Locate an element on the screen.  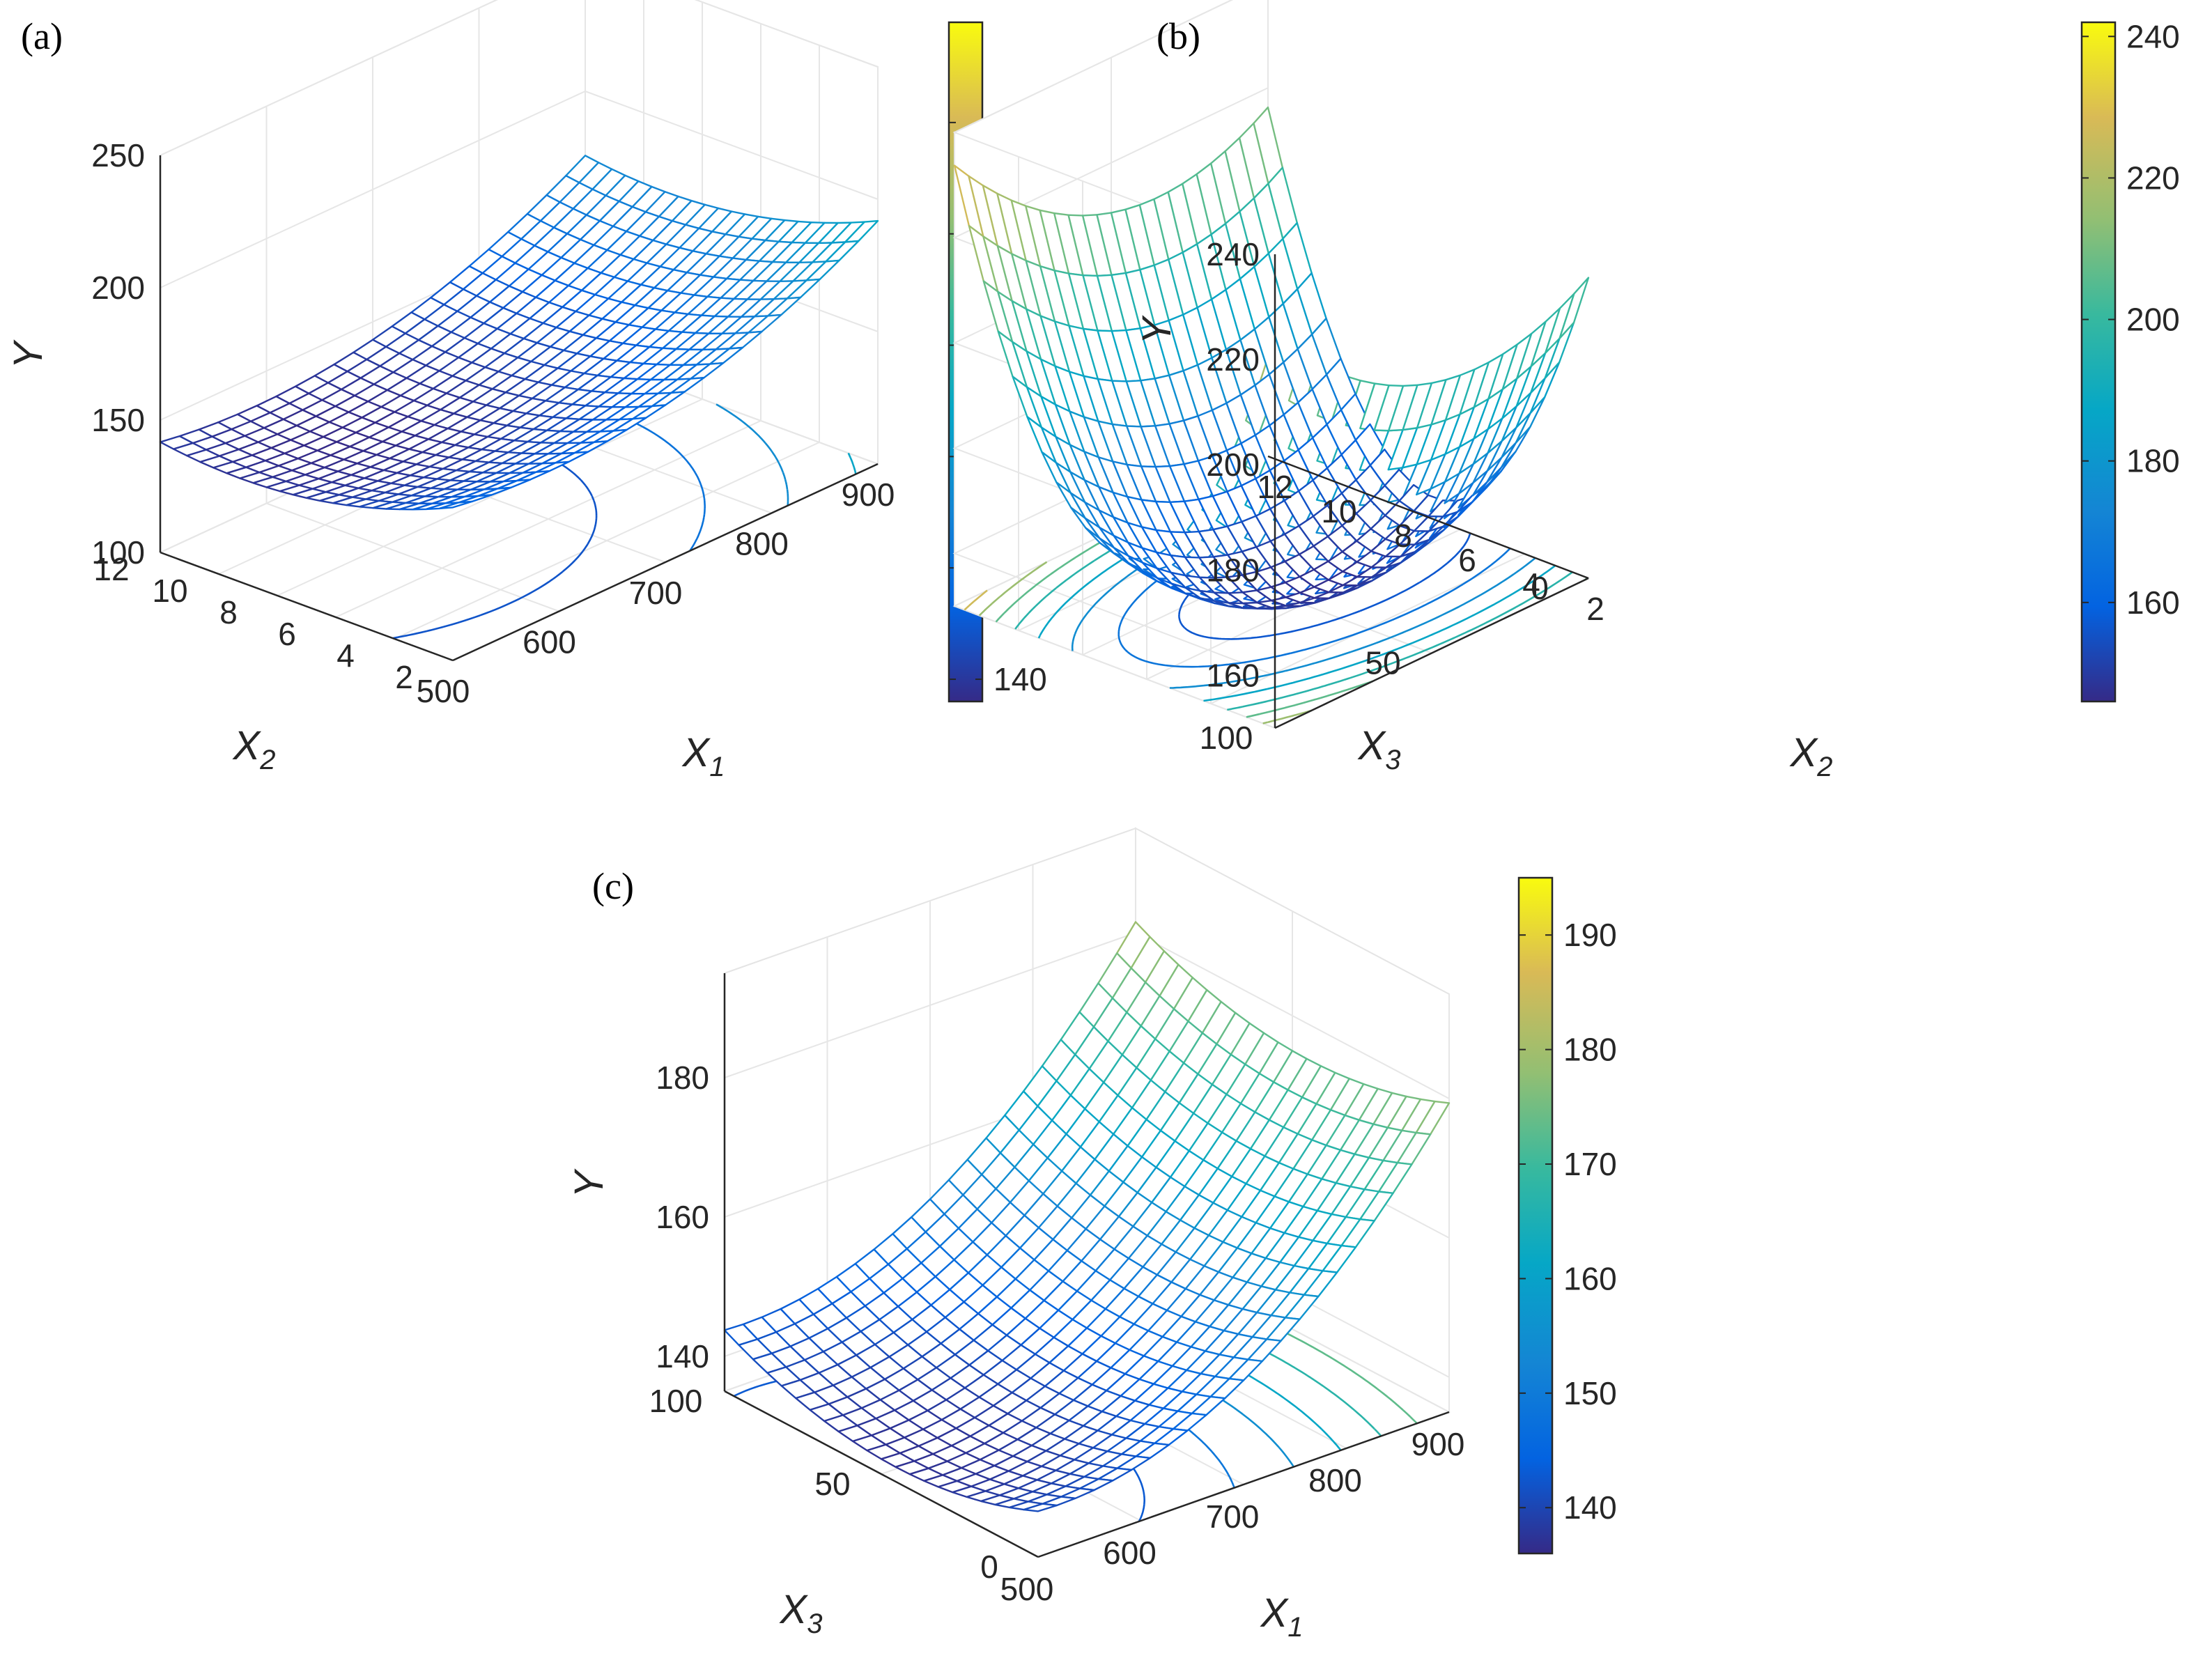
x-tick-label: 6 is located at coordinates (1467, 560).